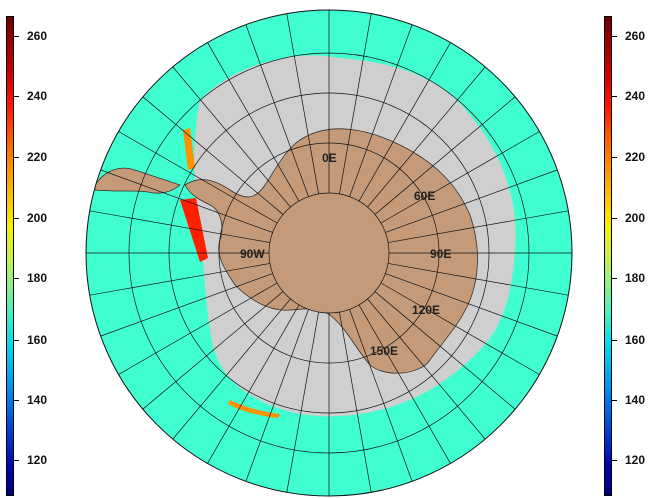 This screenshot has height=498, width=652. Describe the element at coordinates (440, 254) in the screenshot. I see `meridian-label: 90E` at that location.